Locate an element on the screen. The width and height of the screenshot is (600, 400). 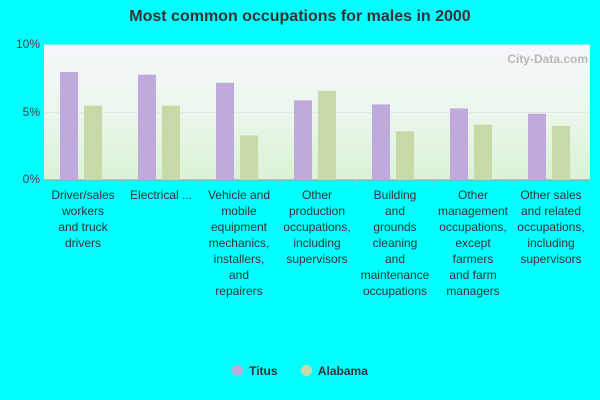
x-category-label-line: farmers is located at coordinates (473, 259).